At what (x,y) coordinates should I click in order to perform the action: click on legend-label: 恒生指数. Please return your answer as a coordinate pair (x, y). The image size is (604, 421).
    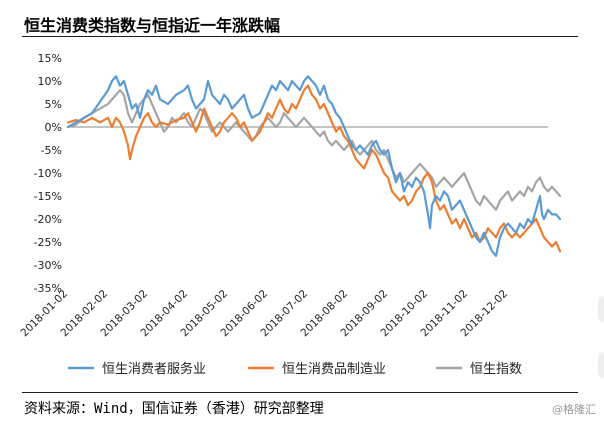
    Looking at the image, I should click on (496, 369).